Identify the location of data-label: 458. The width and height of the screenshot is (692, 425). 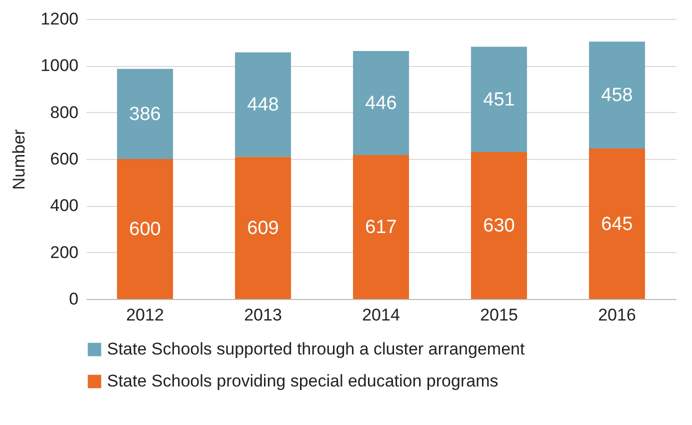
(617, 95).